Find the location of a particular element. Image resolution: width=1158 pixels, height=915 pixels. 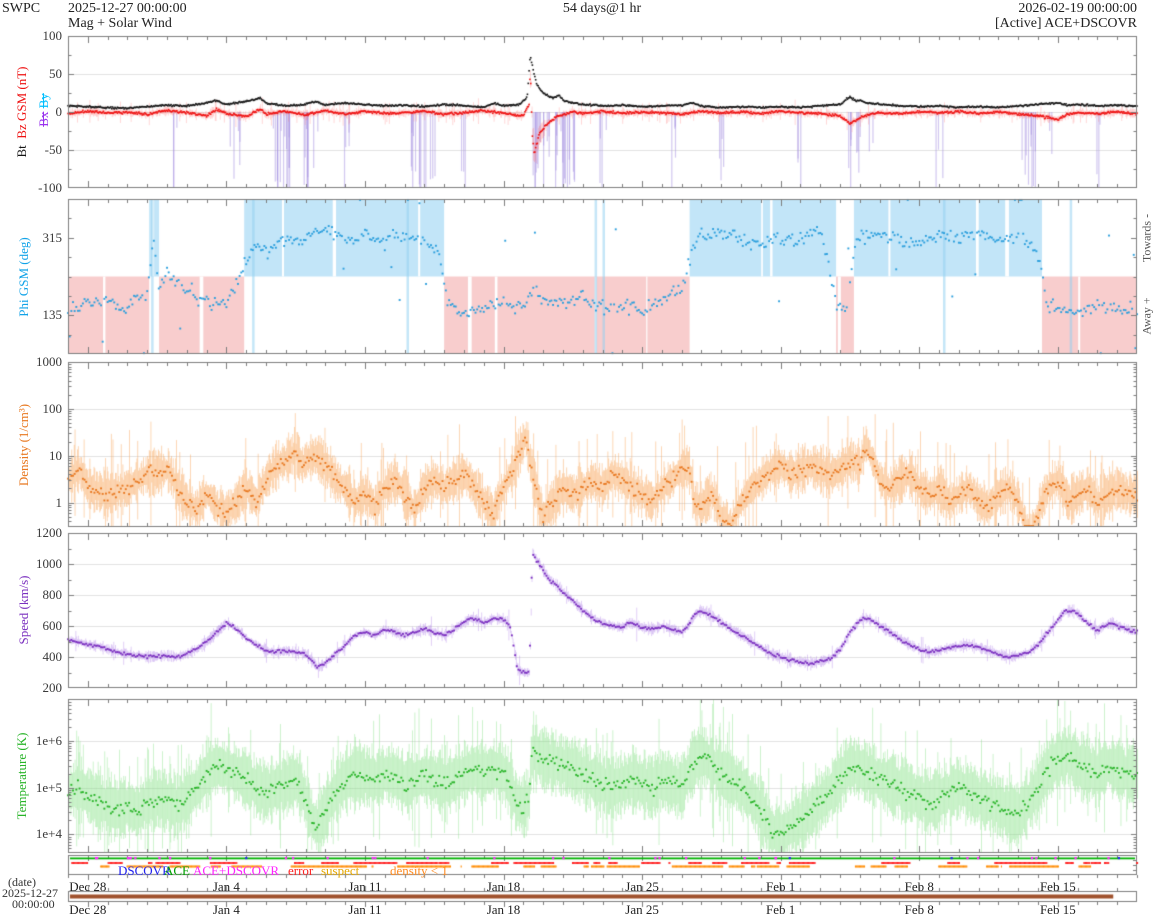

date-axis-label: (date) is located at coordinates (22, 882).